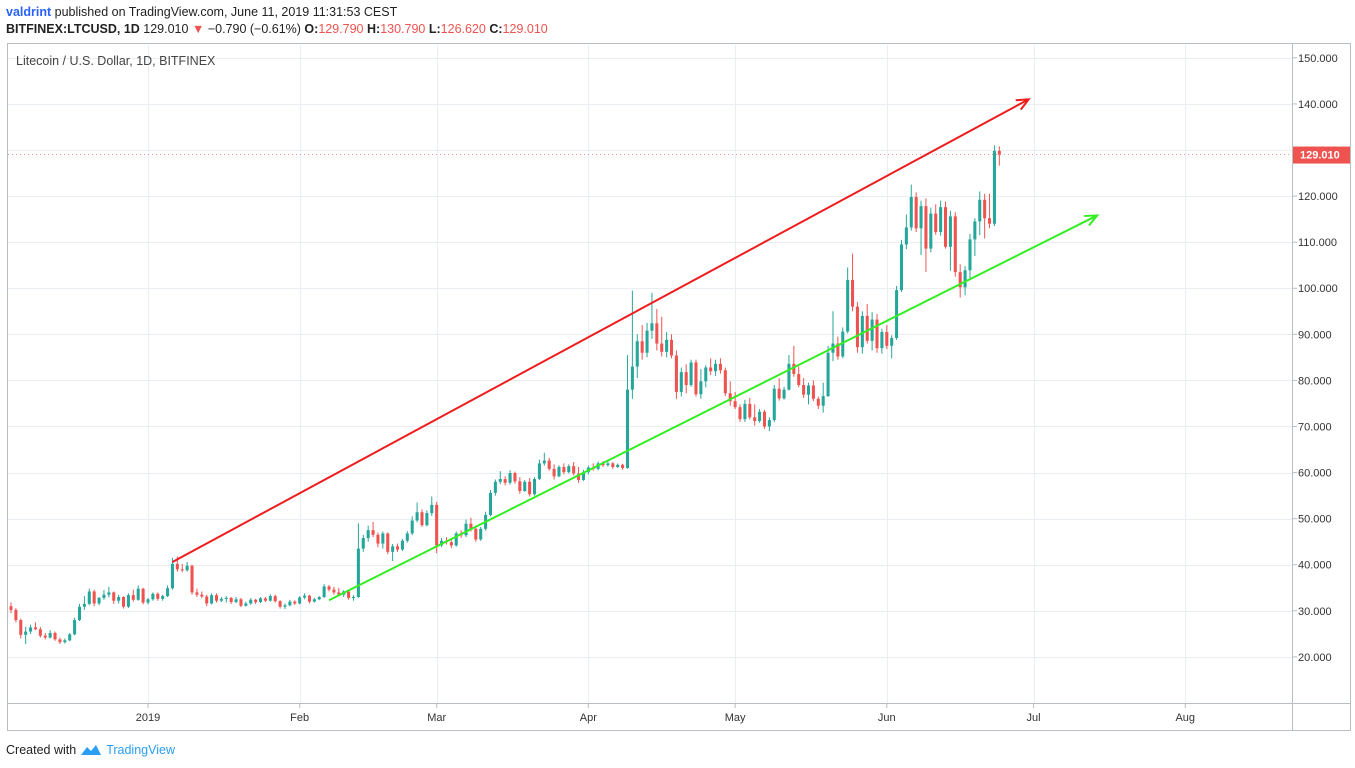 This screenshot has width=1355, height=768. I want to click on footer: Created with TradingView, so click(90, 750).